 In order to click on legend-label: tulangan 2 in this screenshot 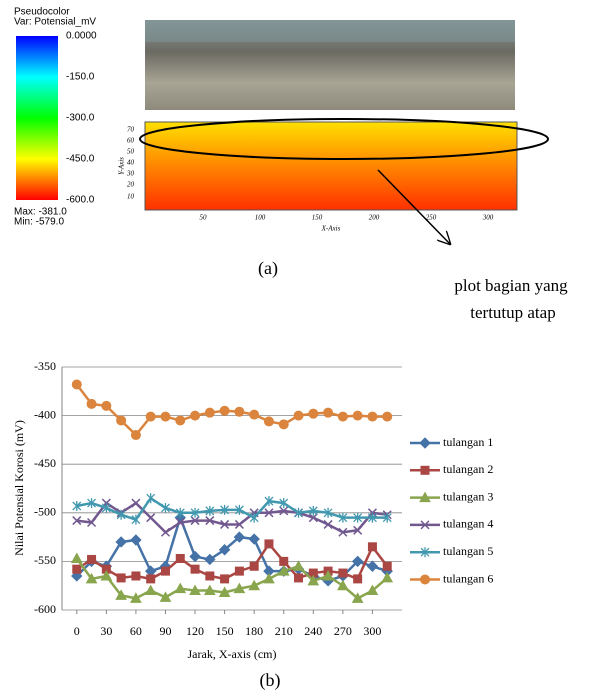, I will do `click(468, 469)`.